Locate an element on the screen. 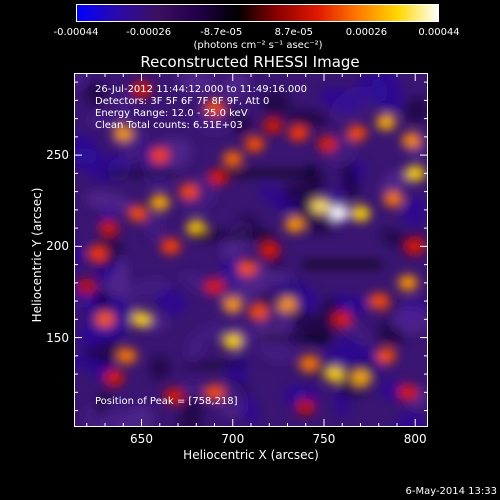  x-axis-label: Heliocentric X (arcsec) is located at coordinates (251, 455).